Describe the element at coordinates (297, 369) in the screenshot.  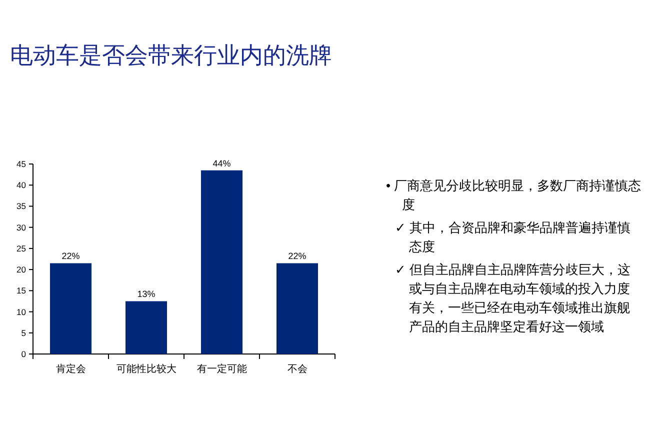
I see `x-tick-label: 不会` at that location.